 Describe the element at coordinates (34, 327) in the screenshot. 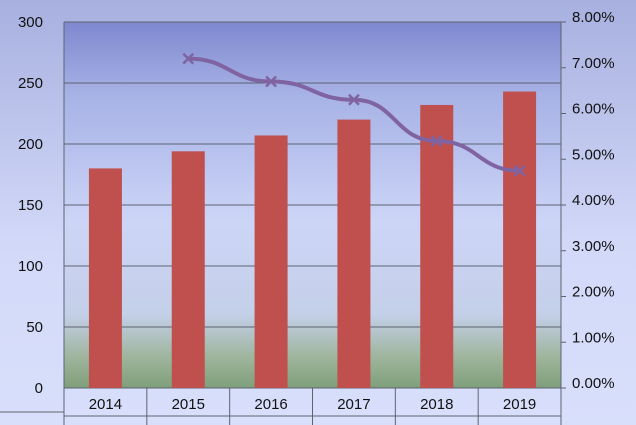

I see `left-axis-tick-label: 50` at that location.